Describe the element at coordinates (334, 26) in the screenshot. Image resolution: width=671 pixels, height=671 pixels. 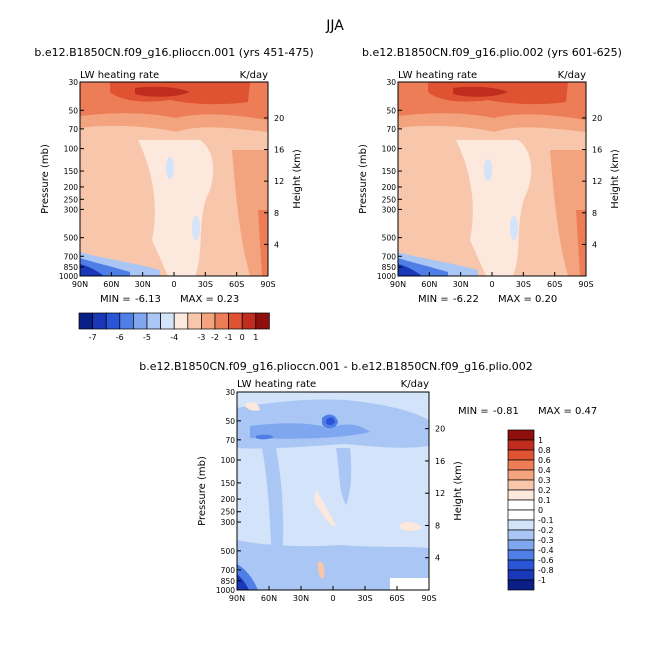
I see `figure-title: JJA` at that location.